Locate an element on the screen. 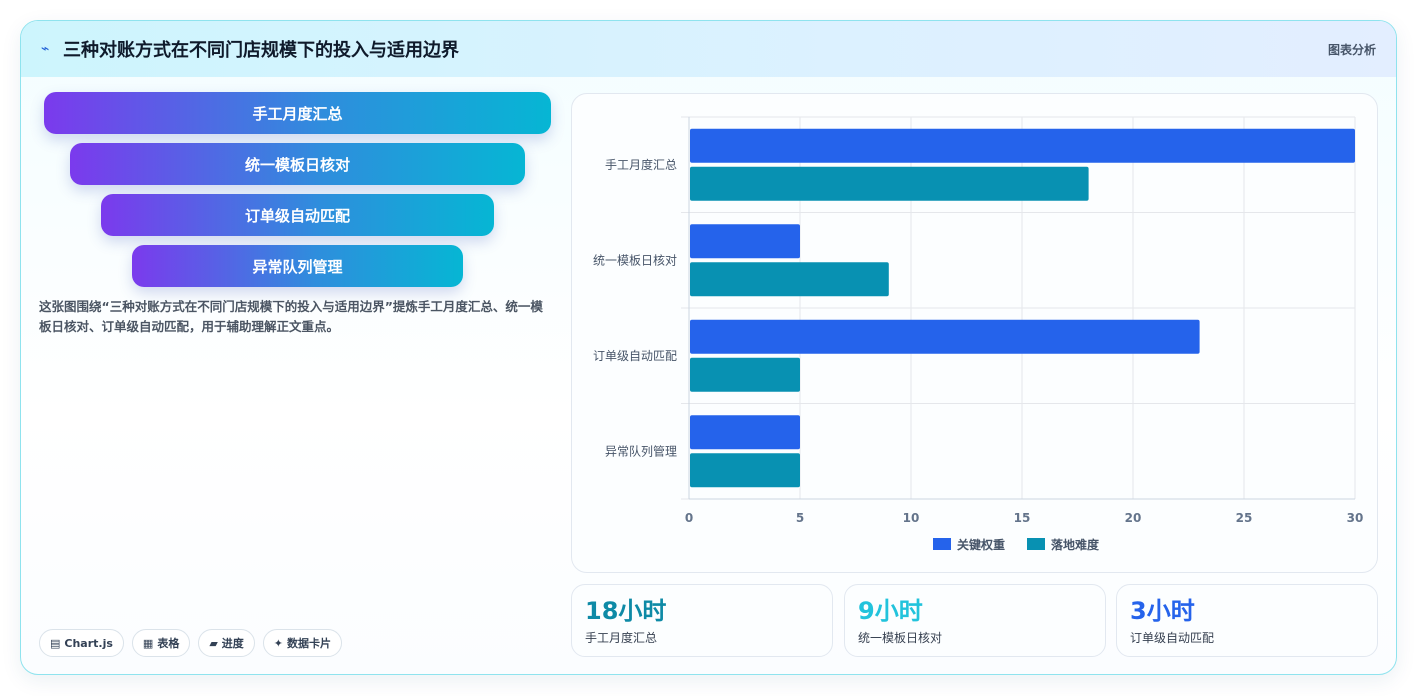 The image size is (1417, 696). stat-card-2: 9小时 统一模板日核对 is located at coordinates (975, 620).